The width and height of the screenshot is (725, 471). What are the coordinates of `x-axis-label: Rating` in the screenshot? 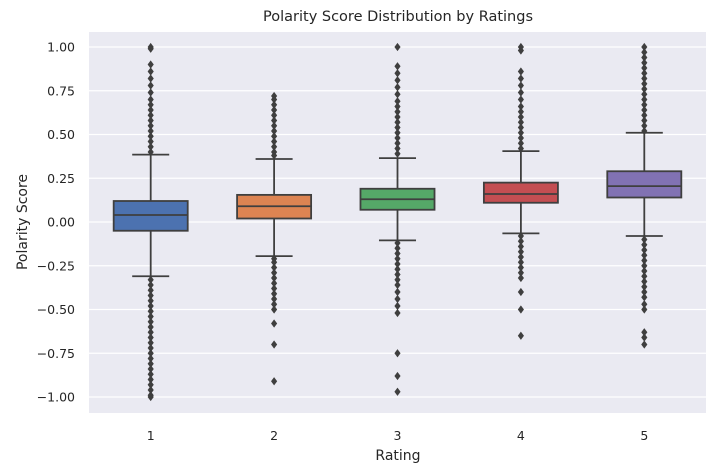 It's located at (397, 456).